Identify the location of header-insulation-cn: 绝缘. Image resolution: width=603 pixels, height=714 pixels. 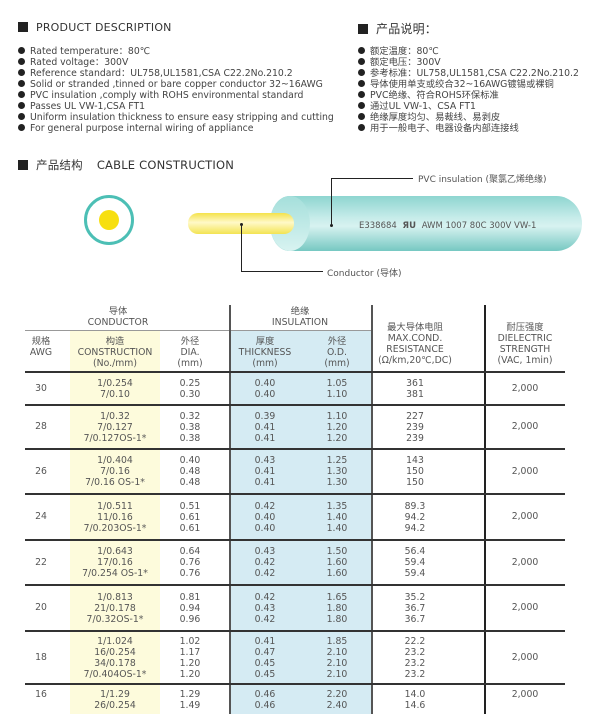
(300, 311).